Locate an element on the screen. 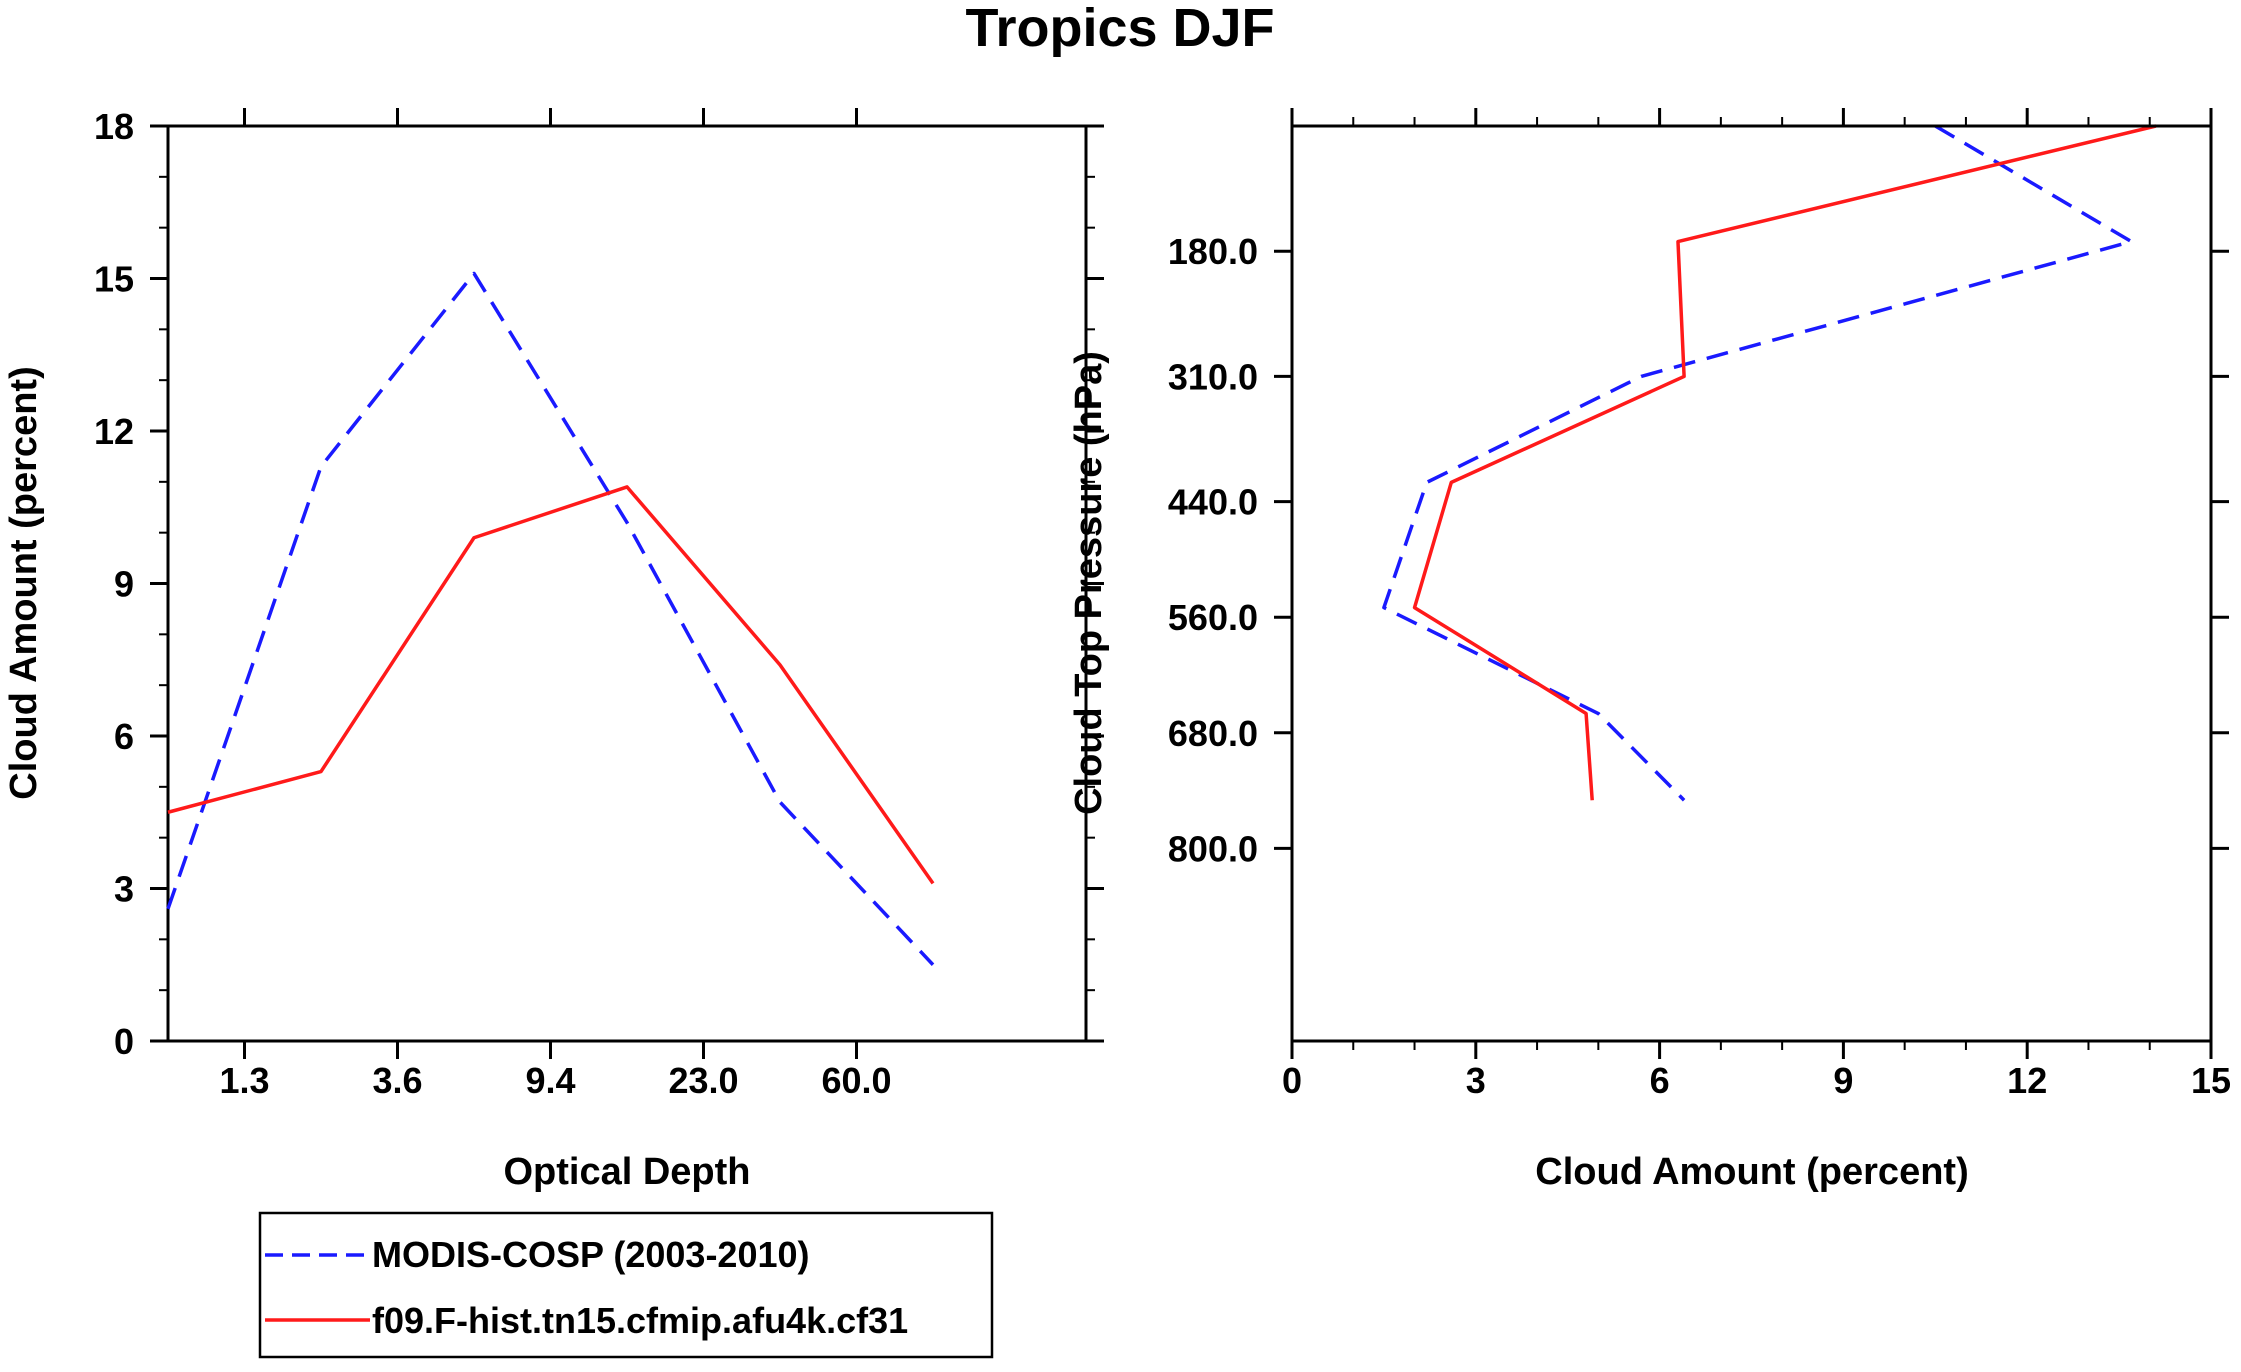 Image resolution: width=2241 pixels, height=1372 pixels. left-y-axis-label: Cloud Amount (percent) is located at coordinates (24, 582).